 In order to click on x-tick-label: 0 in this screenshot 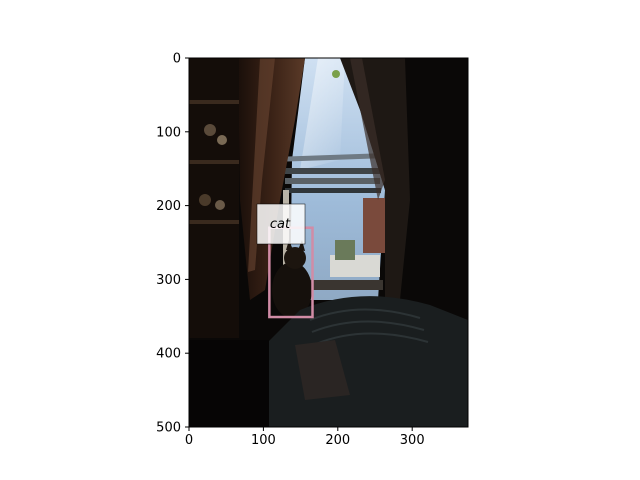, I will do `click(189, 440)`.